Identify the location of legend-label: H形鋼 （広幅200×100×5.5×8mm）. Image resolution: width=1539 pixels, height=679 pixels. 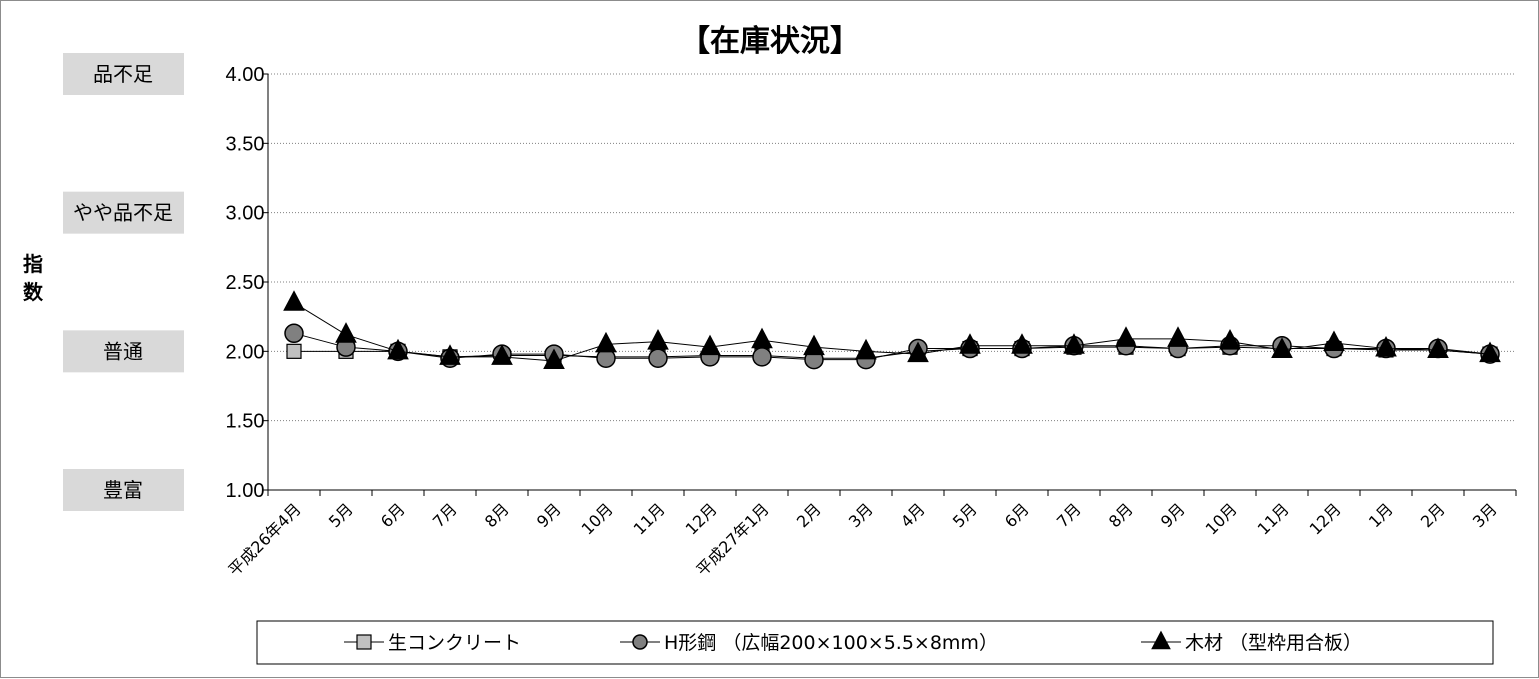
(831, 643).